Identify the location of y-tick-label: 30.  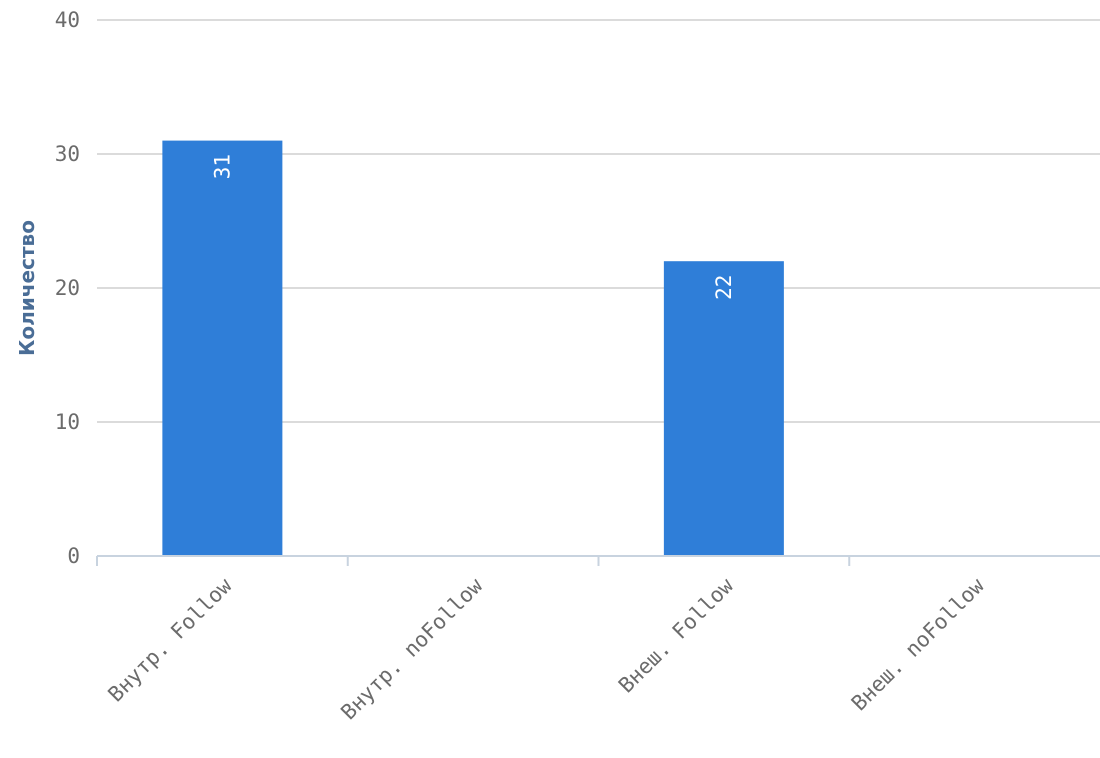
(67, 154).